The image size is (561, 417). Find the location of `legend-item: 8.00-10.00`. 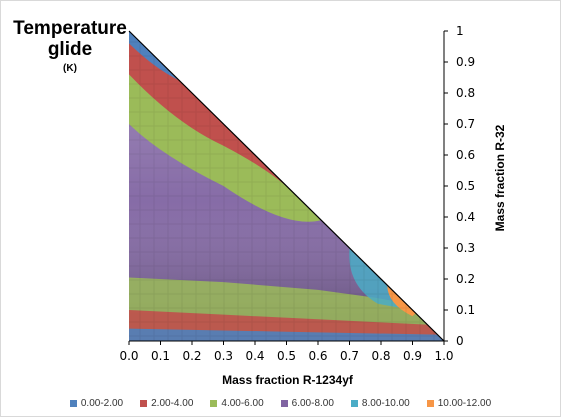

legend-item: 8.00-10.00 is located at coordinates (380, 403).